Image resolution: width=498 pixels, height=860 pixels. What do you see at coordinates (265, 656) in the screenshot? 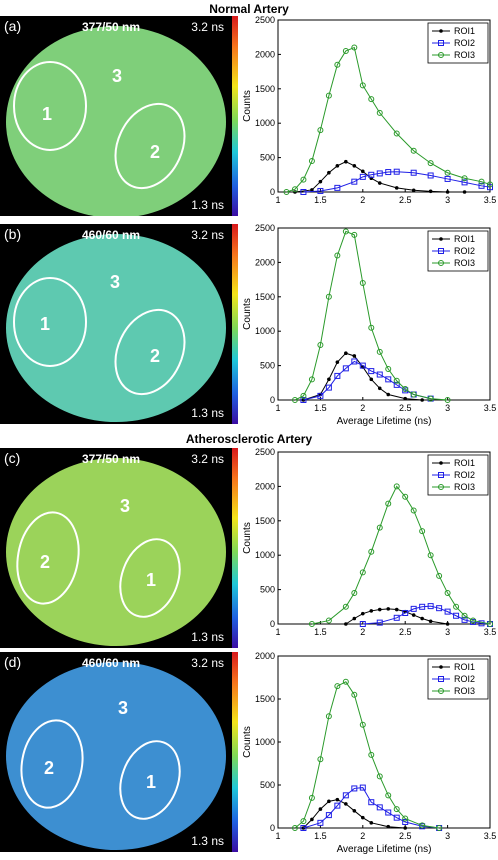
I see `y-tick-label: 2000` at bounding box center [265, 656].